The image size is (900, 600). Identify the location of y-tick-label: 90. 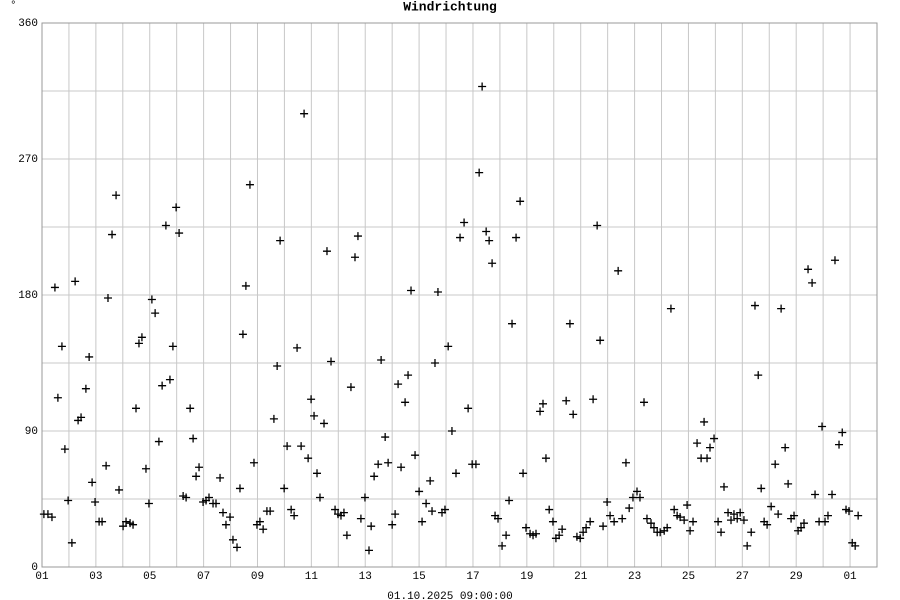
(31, 432).